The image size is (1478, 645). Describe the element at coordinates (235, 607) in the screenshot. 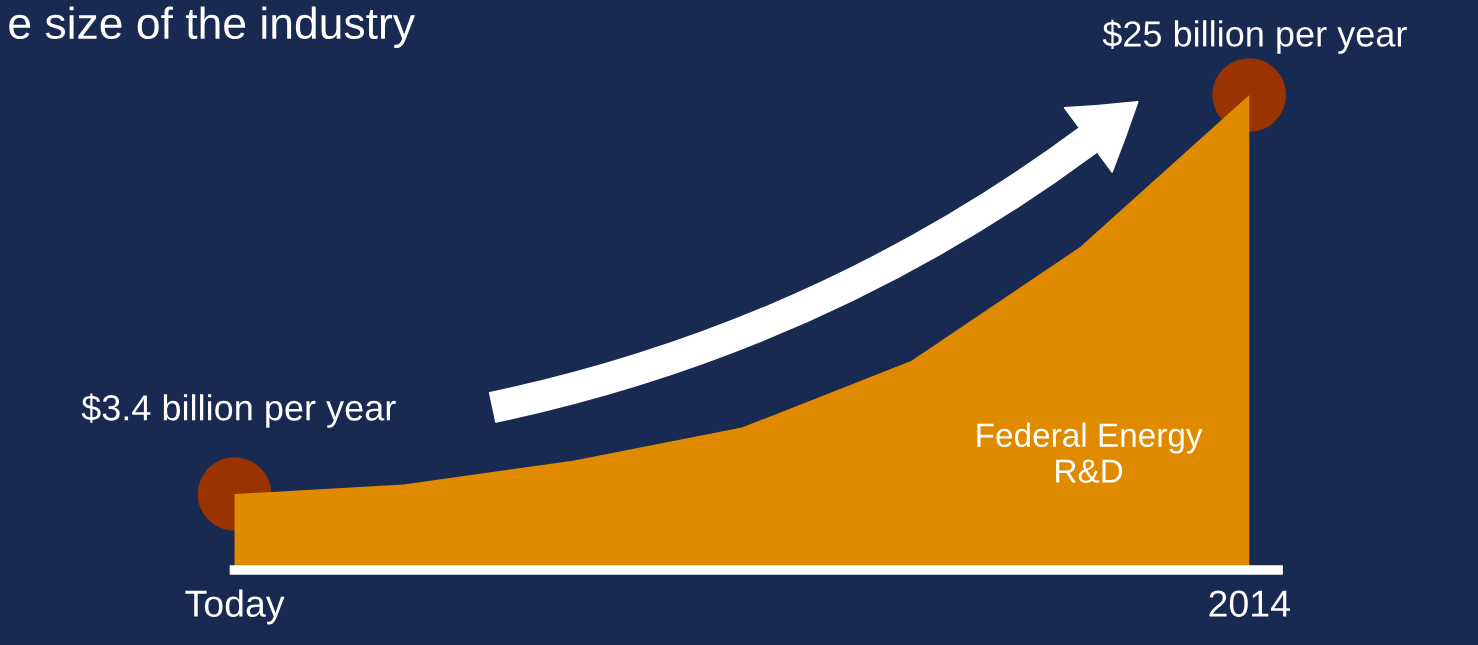

I see `x-tick-label: Today` at that location.